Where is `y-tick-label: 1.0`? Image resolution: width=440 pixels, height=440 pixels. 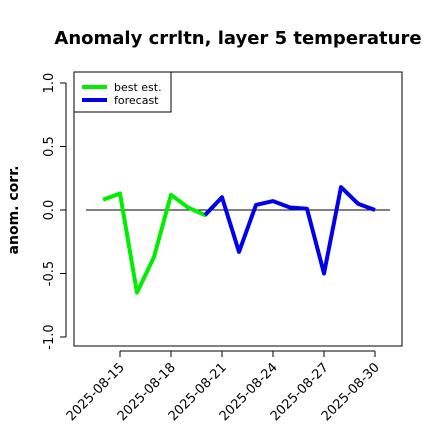 y-tick-label: 1.0 is located at coordinates (49, 83).